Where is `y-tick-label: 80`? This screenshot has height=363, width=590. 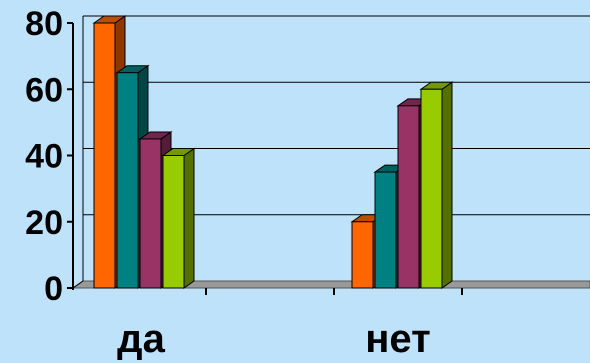
y-tick-label: 80 is located at coordinates (44, 24).